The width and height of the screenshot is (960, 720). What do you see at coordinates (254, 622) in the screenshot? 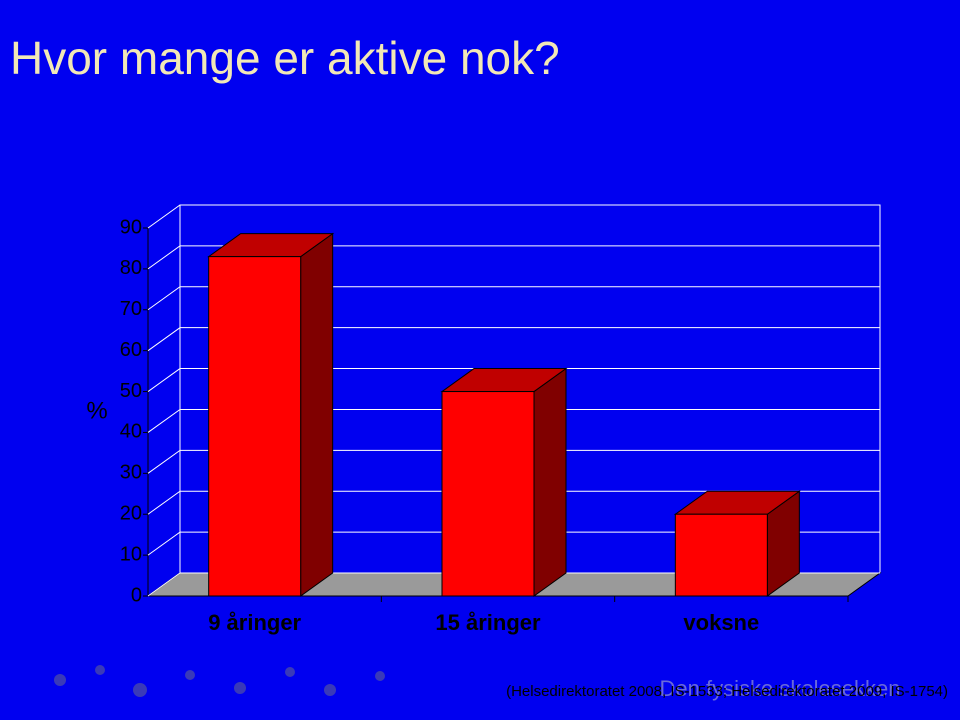
I see `x-tick-label: 9 åringer` at bounding box center [254, 622].